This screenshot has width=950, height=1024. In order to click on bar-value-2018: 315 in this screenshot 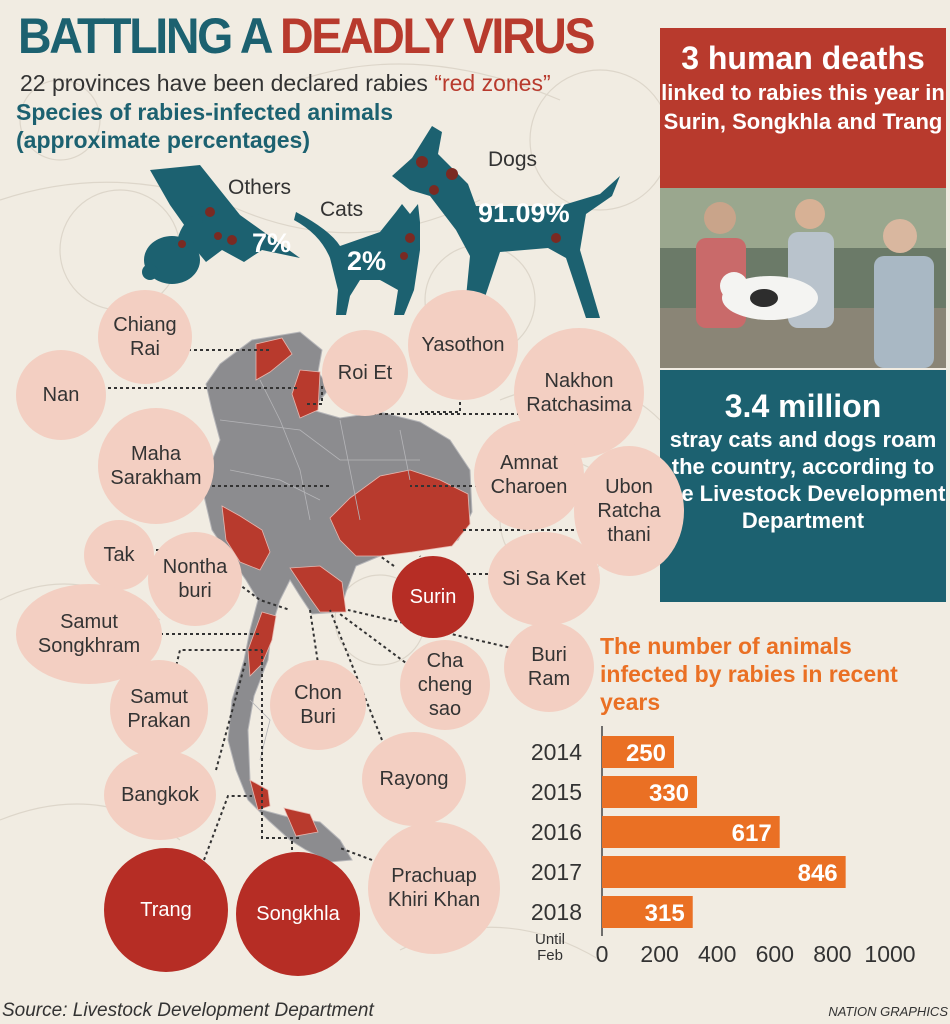, I will do `click(665, 913)`.